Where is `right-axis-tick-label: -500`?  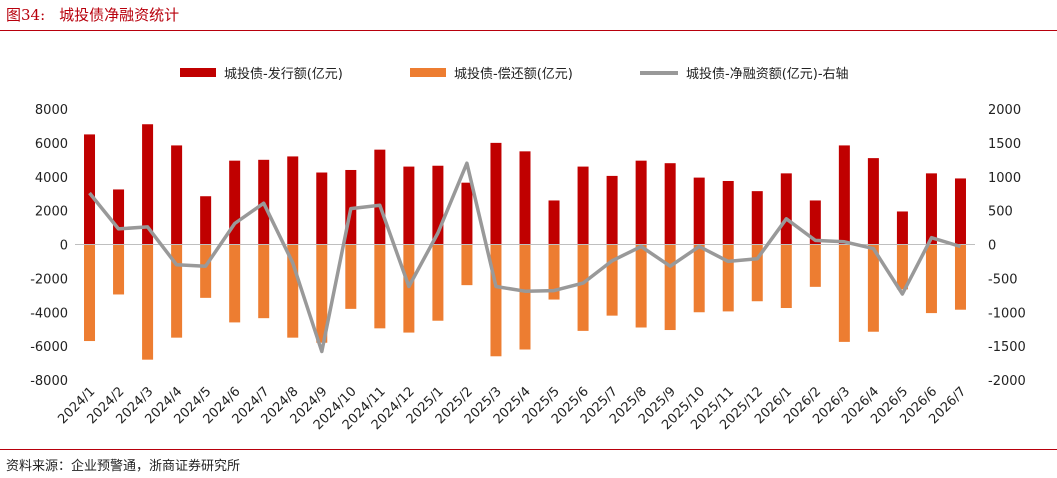
right-axis-tick-label: -500 is located at coordinates (1003, 279).